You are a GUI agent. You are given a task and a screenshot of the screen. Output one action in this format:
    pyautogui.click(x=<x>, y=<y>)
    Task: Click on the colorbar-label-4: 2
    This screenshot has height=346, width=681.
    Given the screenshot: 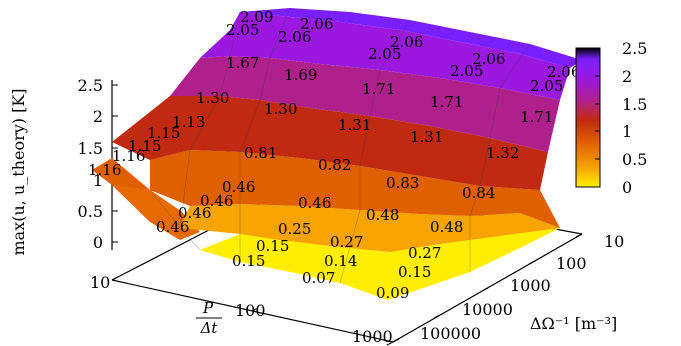 What is the action you would take?
    pyautogui.click(x=627, y=76)
    